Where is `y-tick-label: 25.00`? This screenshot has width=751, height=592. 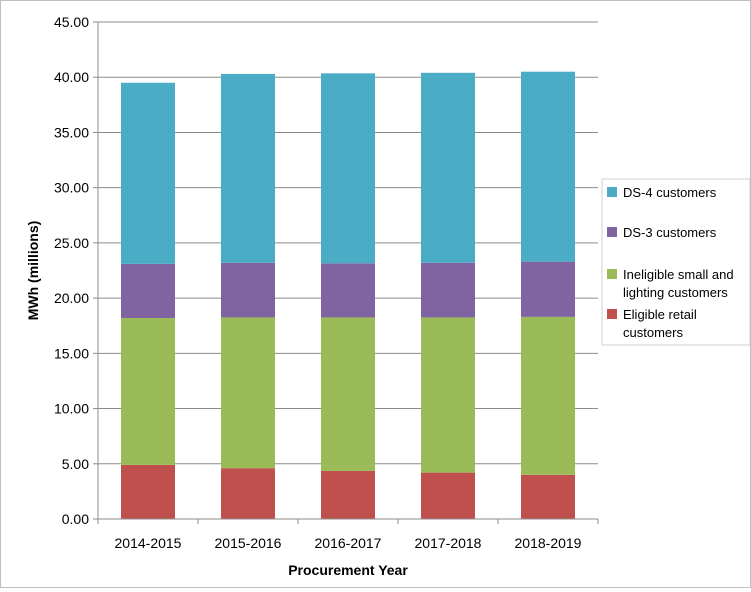 y-tick-label: 25.00 is located at coordinates (71, 243).